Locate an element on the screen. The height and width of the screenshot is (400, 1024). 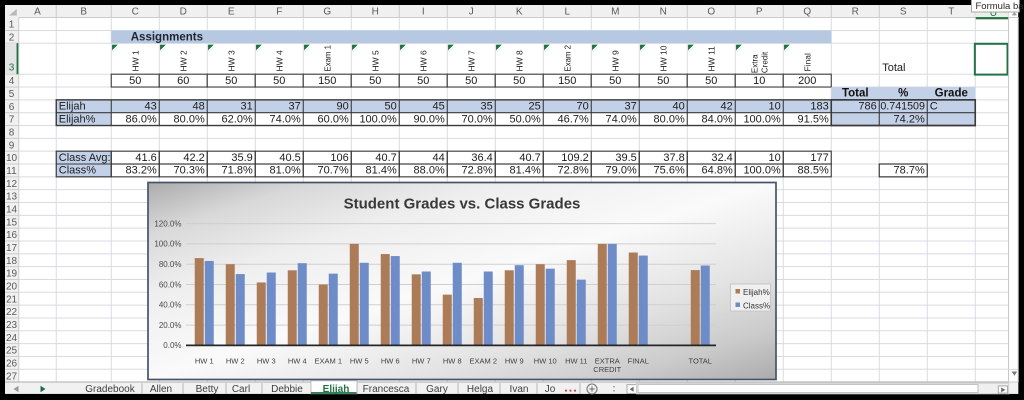
svg-text: 37 is located at coordinates (631, 106).